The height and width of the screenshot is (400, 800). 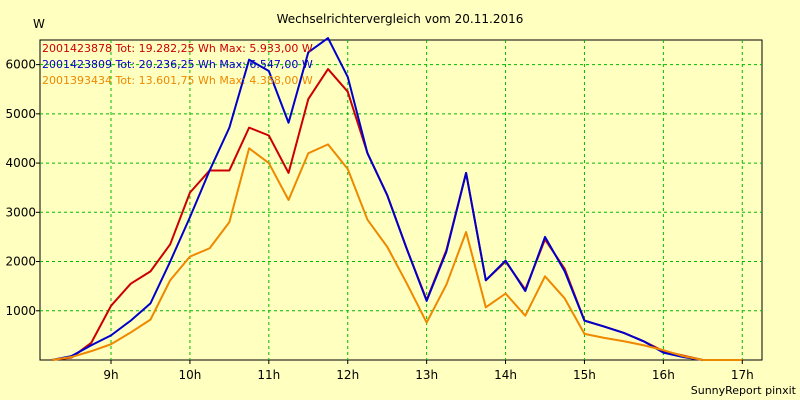 What do you see at coordinates (347, 375) in the screenshot?
I see `x-tick-label: 12h` at bounding box center [347, 375].